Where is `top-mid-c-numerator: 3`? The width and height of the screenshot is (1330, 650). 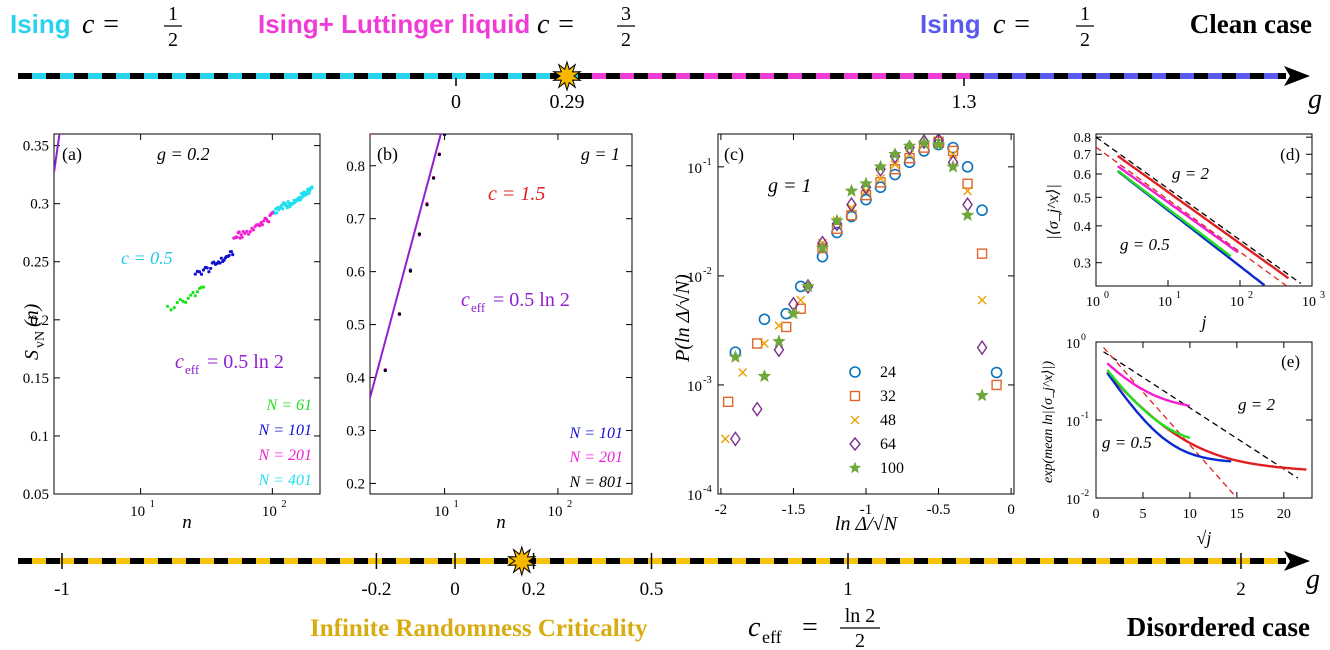
top-mid-c-numerator: 3 is located at coordinates (626, 14).